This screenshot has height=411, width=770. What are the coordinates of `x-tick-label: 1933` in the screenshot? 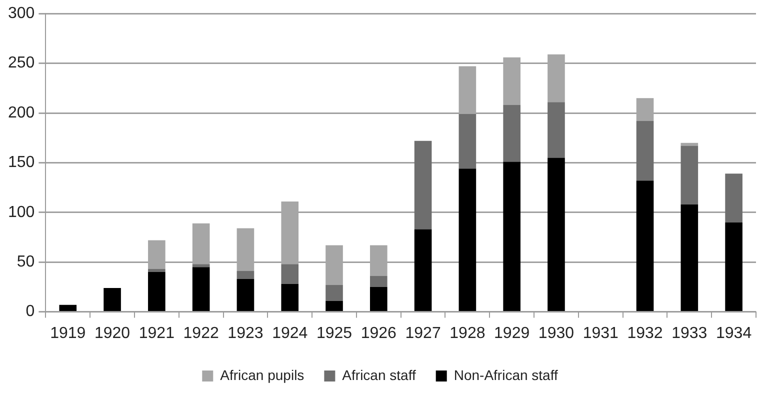 It's located at (690, 333).